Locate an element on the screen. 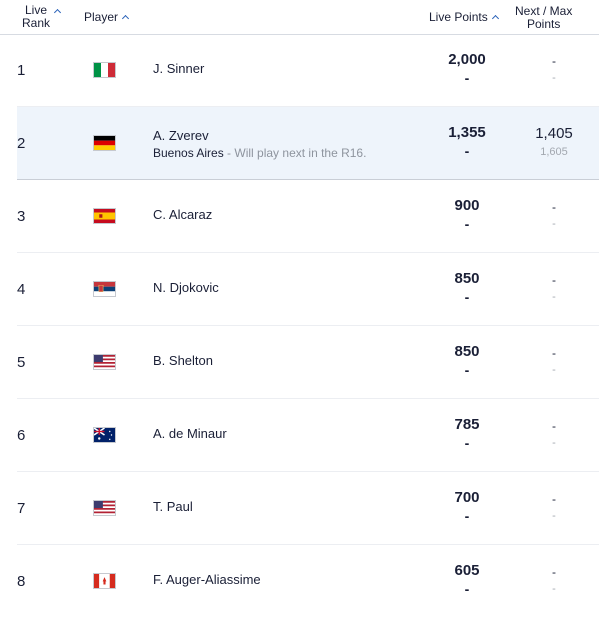 This screenshot has height=617, width=599. germany-flag-icon is located at coordinates (104, 143).